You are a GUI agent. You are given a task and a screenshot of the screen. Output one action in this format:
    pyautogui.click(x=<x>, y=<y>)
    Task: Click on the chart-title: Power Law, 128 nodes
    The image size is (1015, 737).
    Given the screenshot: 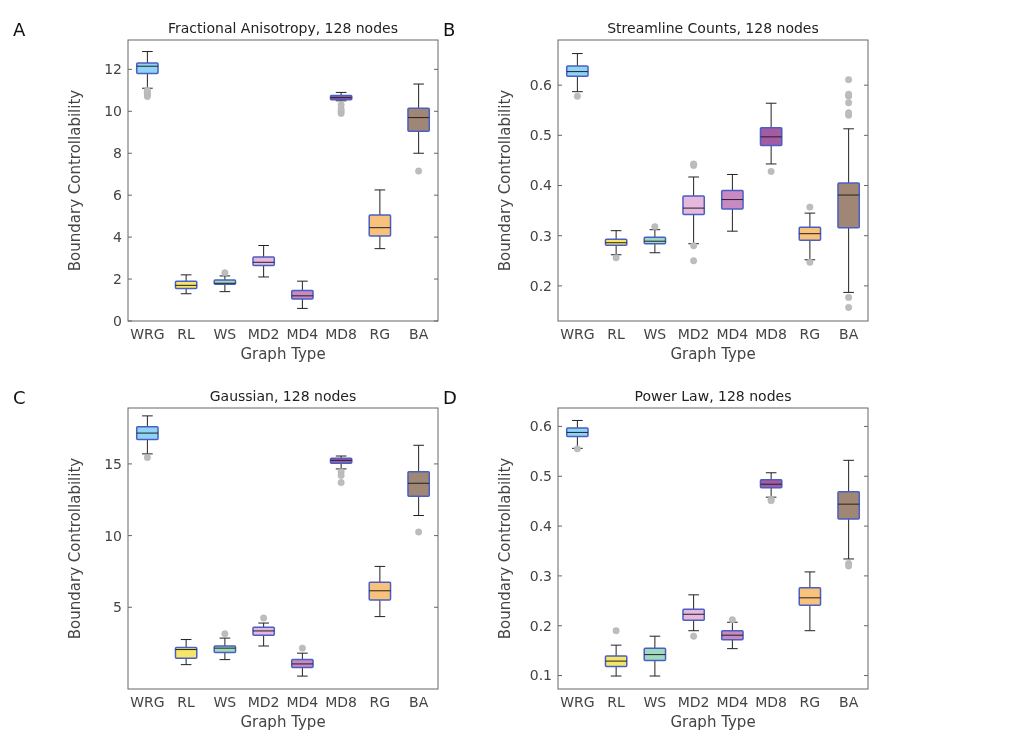 What is the action you would take?
    pyautogui.click(x=713, y=396)
    